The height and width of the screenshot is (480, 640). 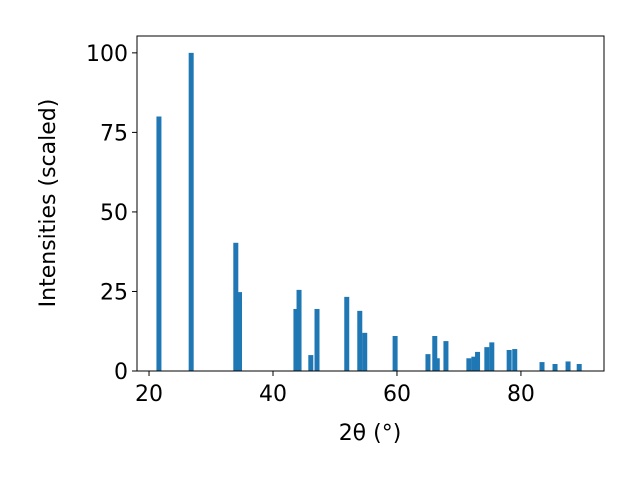 I want to click on y-tick-label: 75, so click(x=114, y=133).